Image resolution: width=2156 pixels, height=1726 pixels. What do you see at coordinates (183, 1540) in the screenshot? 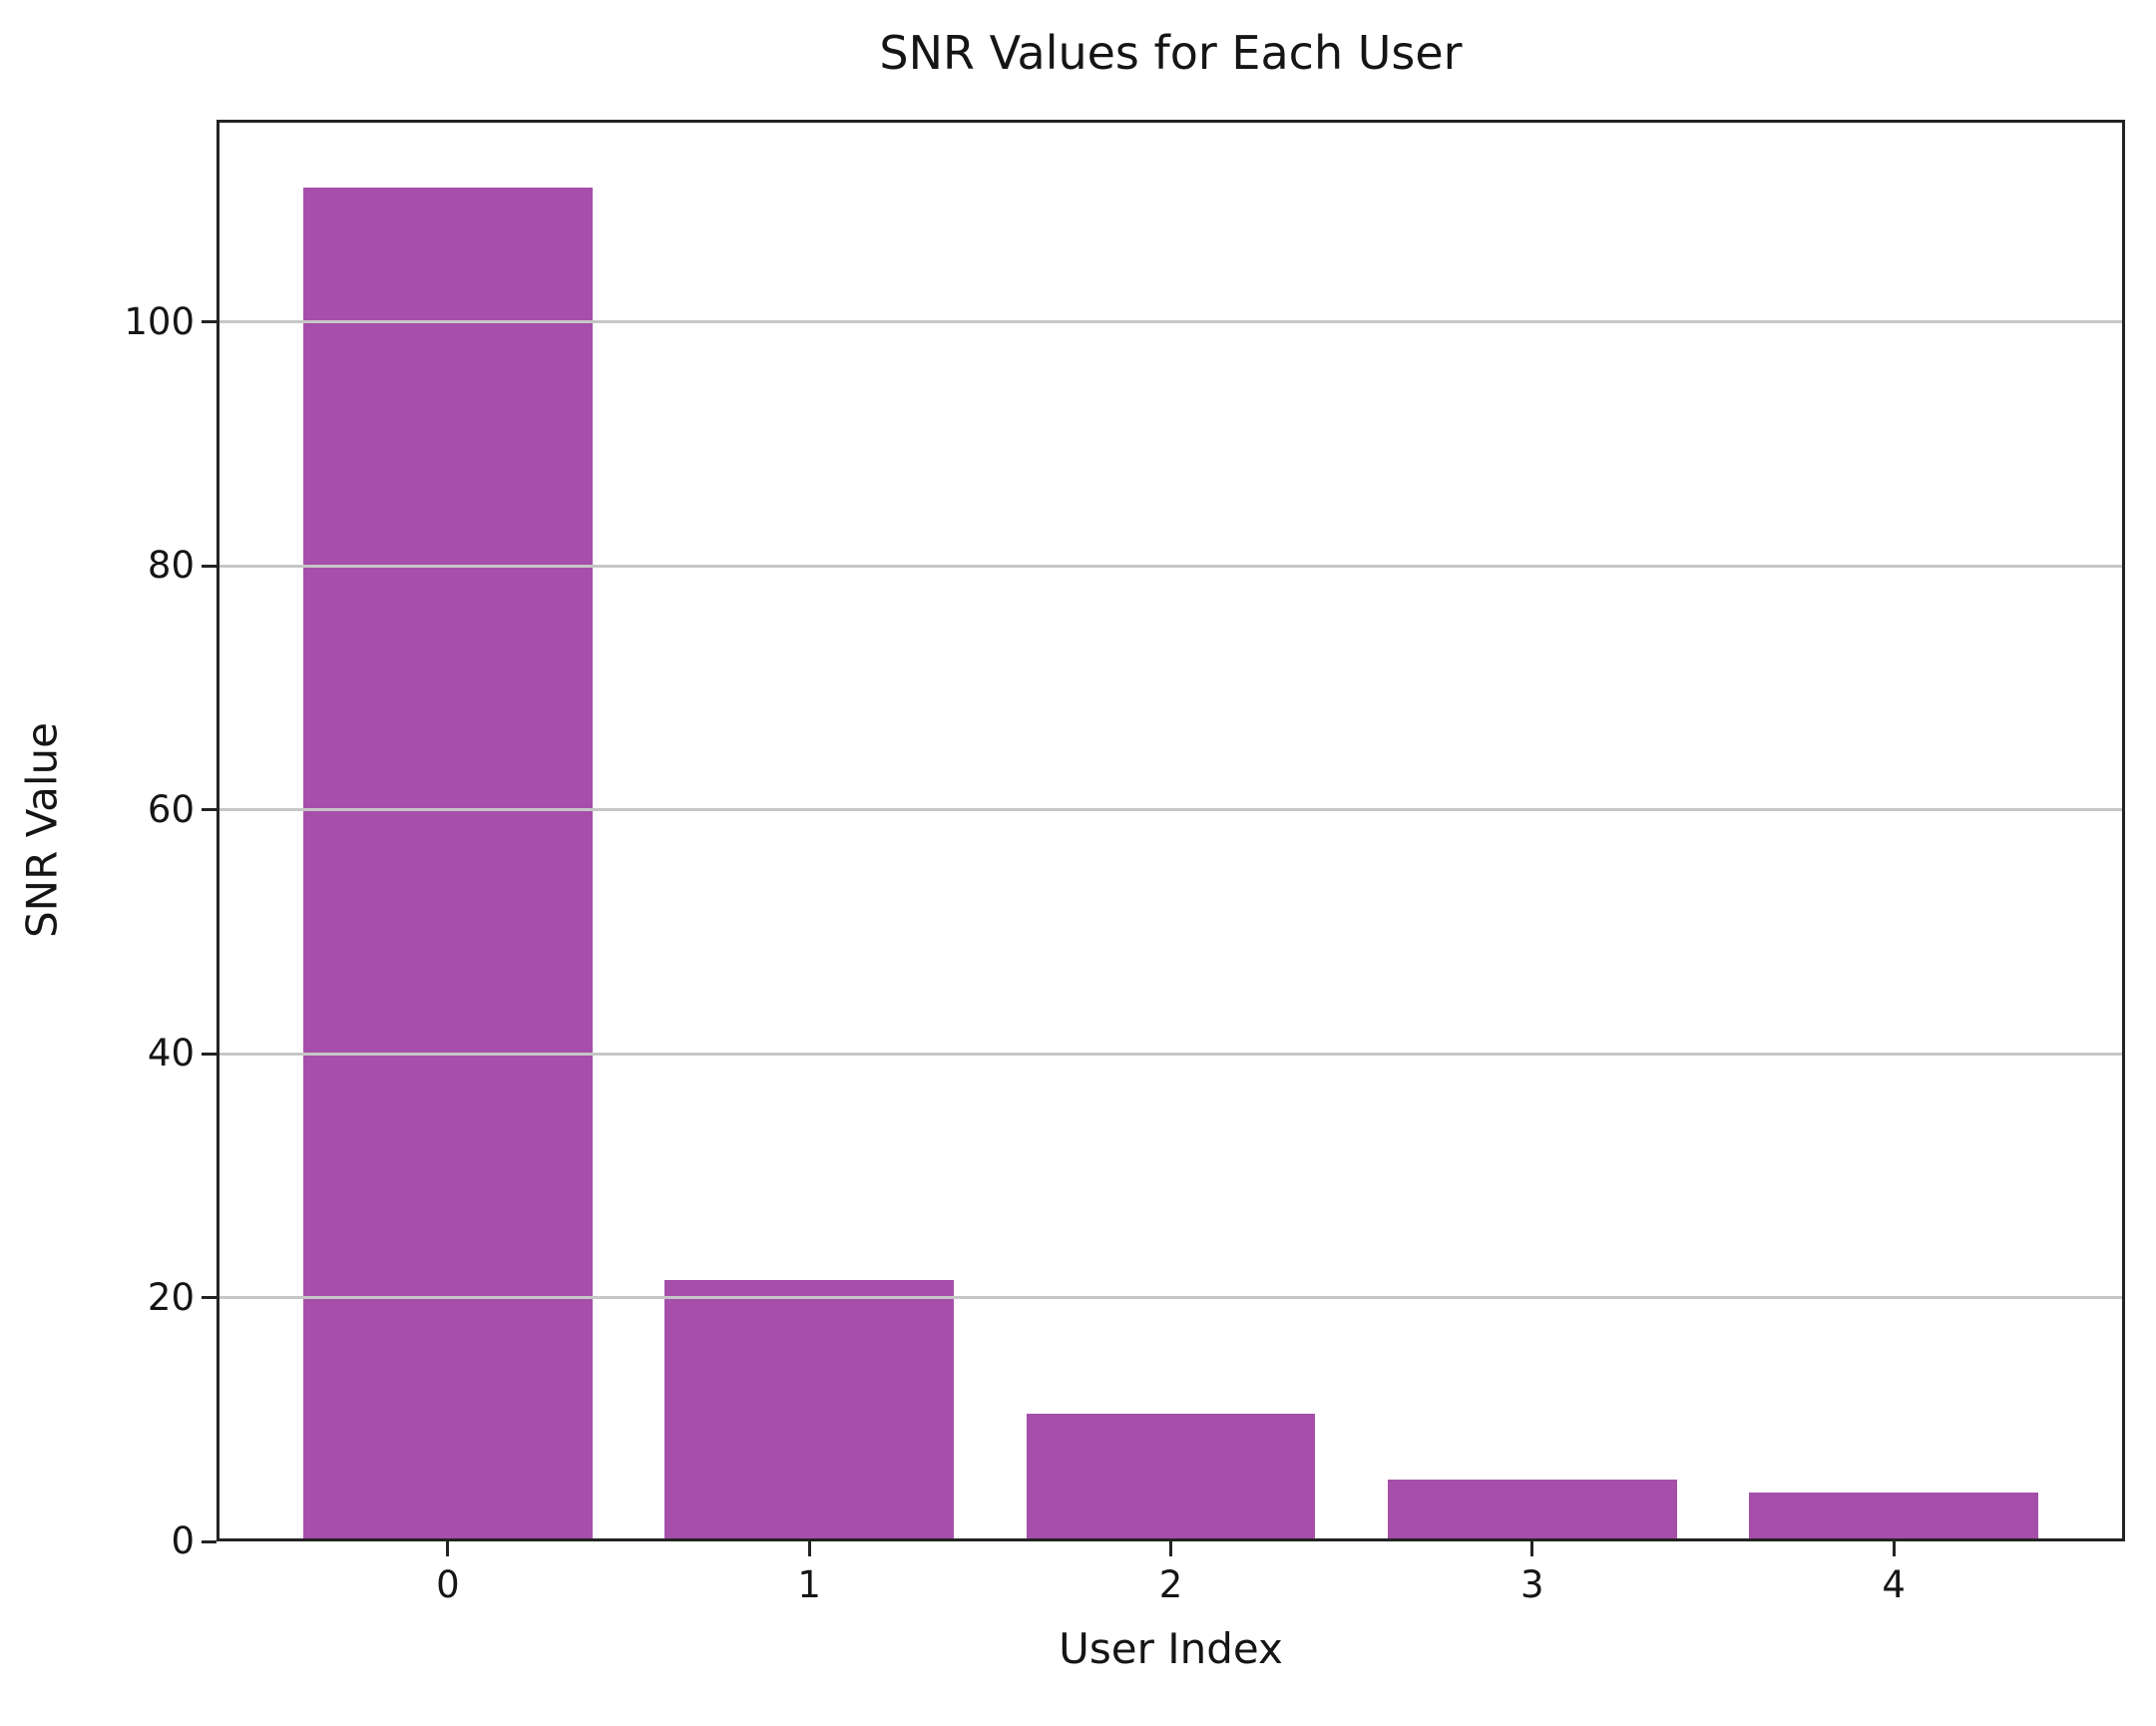
I see `y-tick-label-0: 0` at bounding box center [183, 1540].